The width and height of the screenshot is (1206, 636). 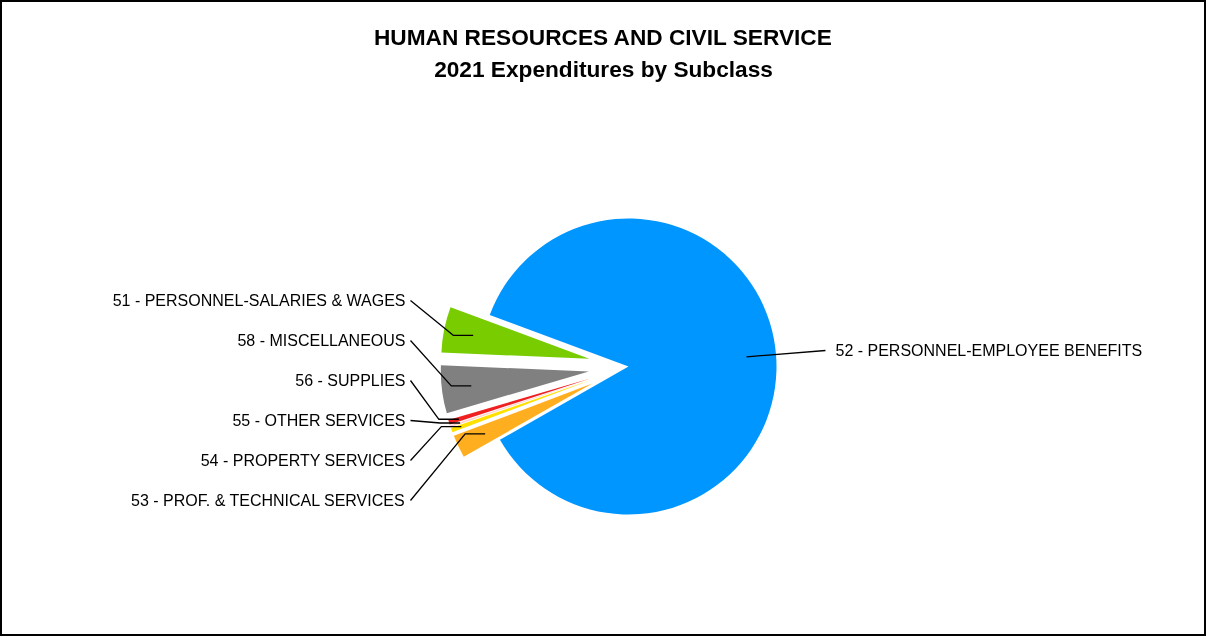 I want to click on slice-label: 53 - PROF. & TECHNICAL SERVICES, so click(x=268, y=500).